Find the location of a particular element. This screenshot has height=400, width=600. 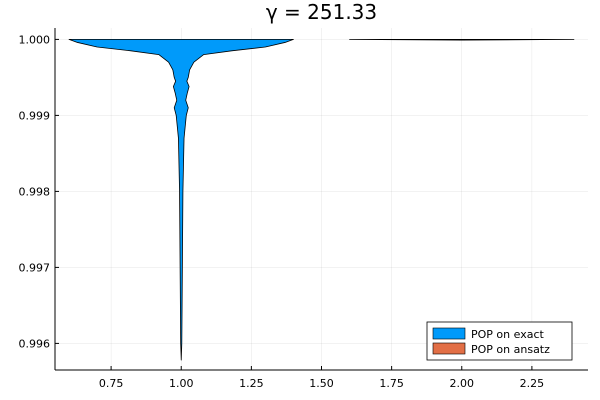

x-tick-label: 1.50 is located at coordinates (321, 383).